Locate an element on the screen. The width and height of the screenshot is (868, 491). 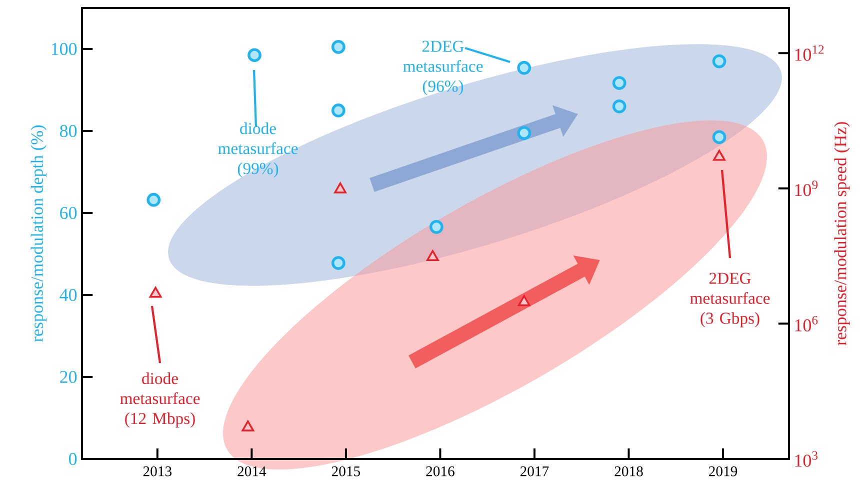
y2-tick-label: 10$^{12}$ is located at coordinates (809, 53).